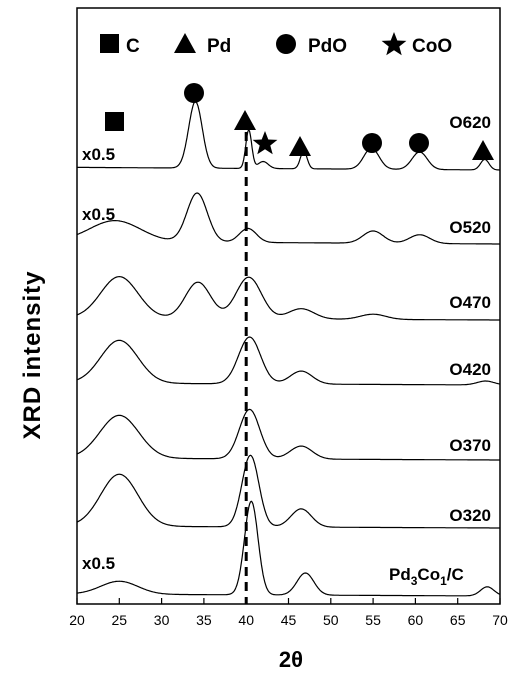 This screenshot has height=674, width=511. What do you see at coordinates (470, 515) in the screenshot?
I see `series-label: O320` at bounding box center [470, 515].